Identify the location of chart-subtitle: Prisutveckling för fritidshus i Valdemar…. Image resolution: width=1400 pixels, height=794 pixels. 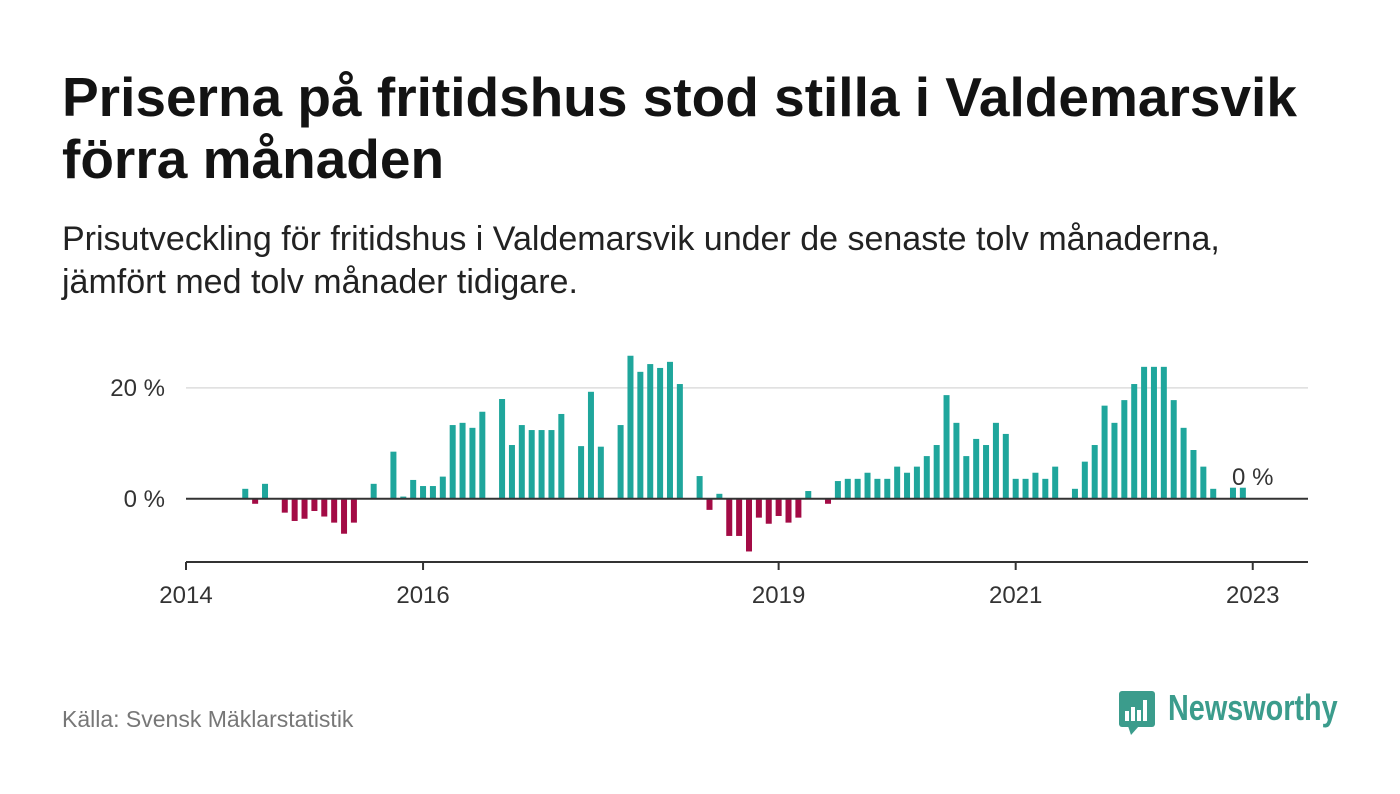
(641, 260).